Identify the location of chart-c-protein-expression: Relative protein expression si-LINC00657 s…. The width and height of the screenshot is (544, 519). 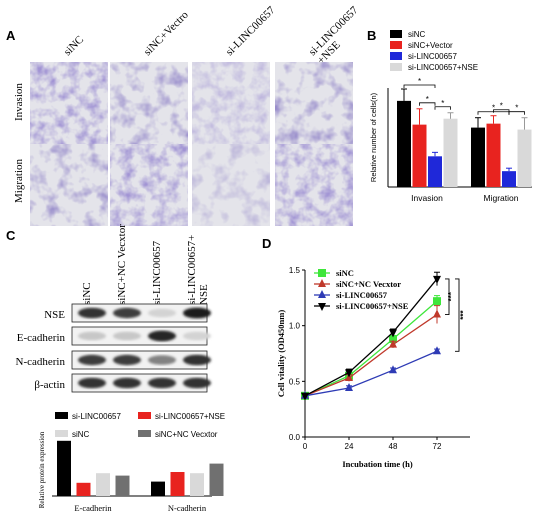
(131, 462).